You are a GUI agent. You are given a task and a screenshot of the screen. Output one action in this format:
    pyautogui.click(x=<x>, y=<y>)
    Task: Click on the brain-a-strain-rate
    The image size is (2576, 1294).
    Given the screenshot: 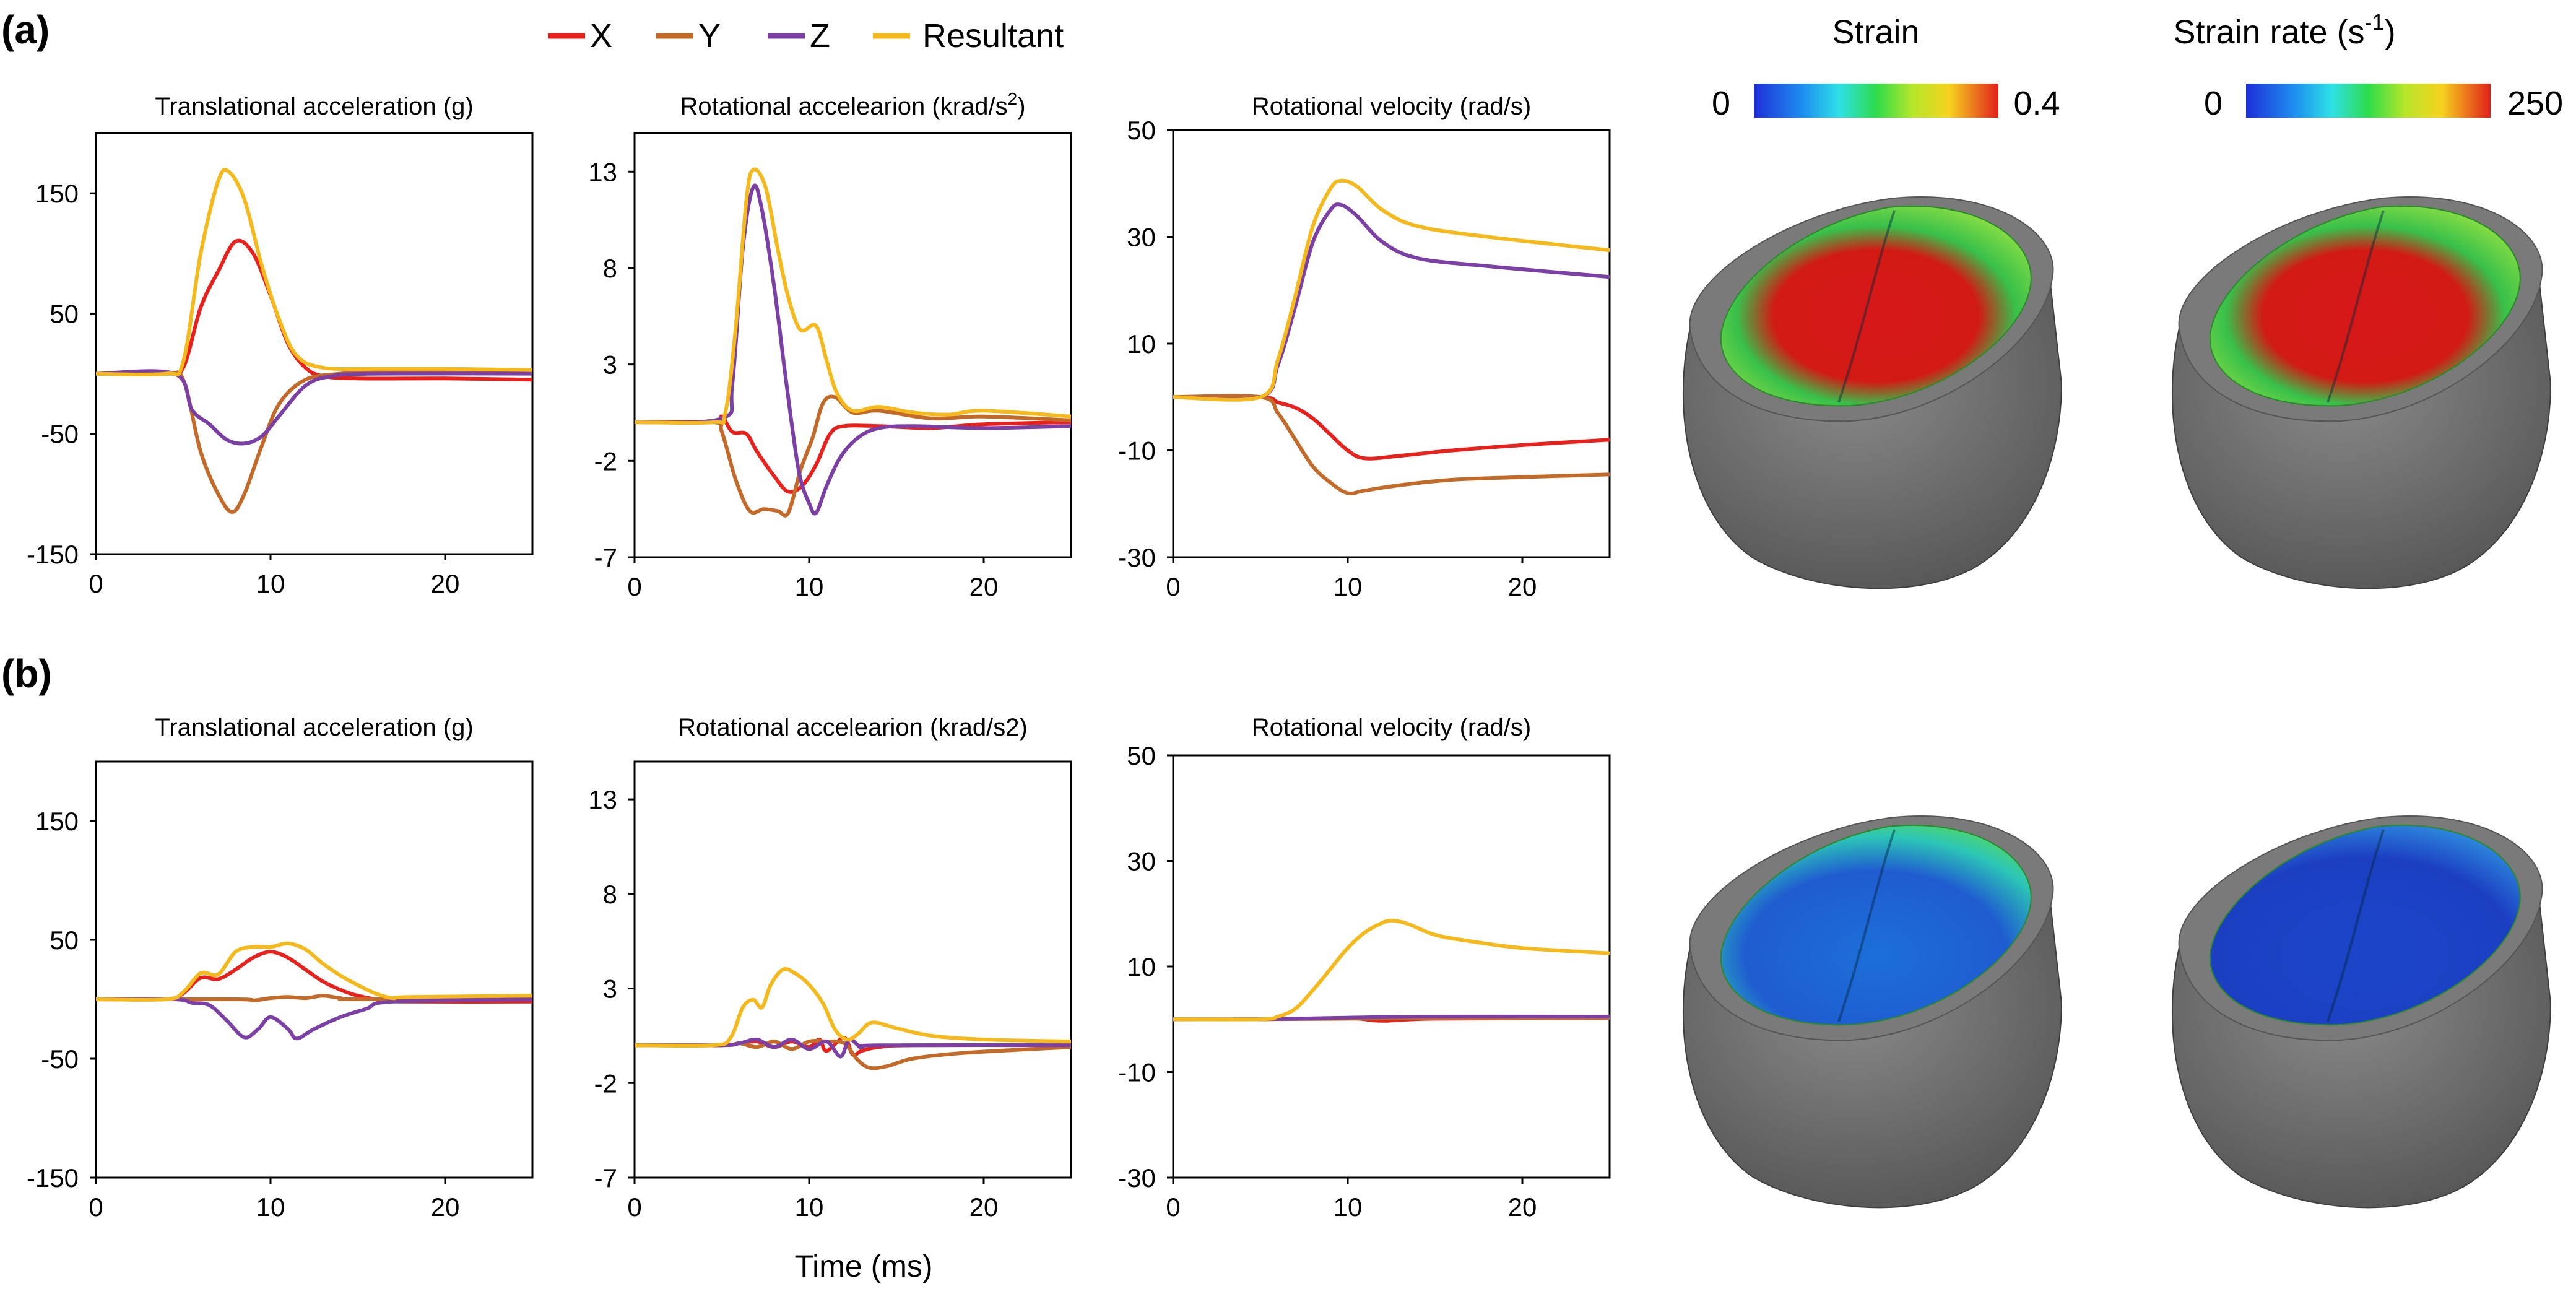 What is the action you would take?
    pyautogui.click(x=2361, y=392)
    